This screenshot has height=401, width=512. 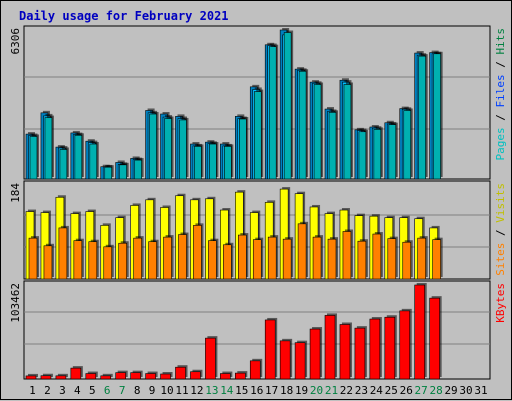 I want to click on day-label: 12, so click(x=196, y=390).